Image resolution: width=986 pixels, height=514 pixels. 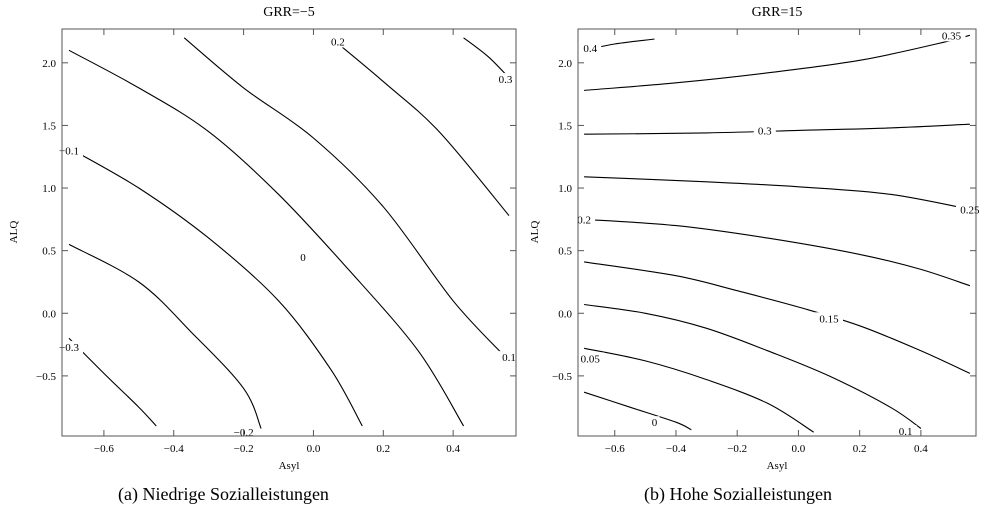 I want to click on panel-b-contour-label: 0, so click(x=655, y=423).